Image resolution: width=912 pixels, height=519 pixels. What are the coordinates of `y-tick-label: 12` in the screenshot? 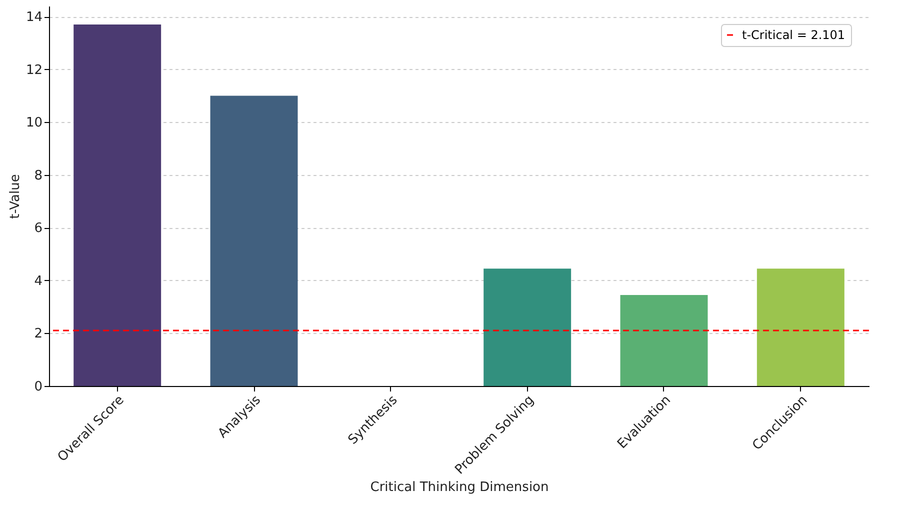 It's located at (34, 70).